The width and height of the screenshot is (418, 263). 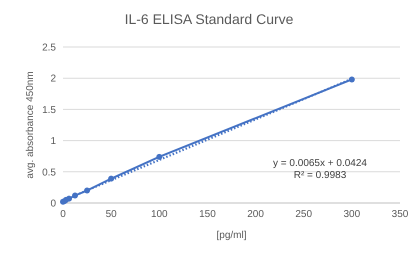 I want to click on annotation: R² = 0.9983, so click(x=320, y=175).